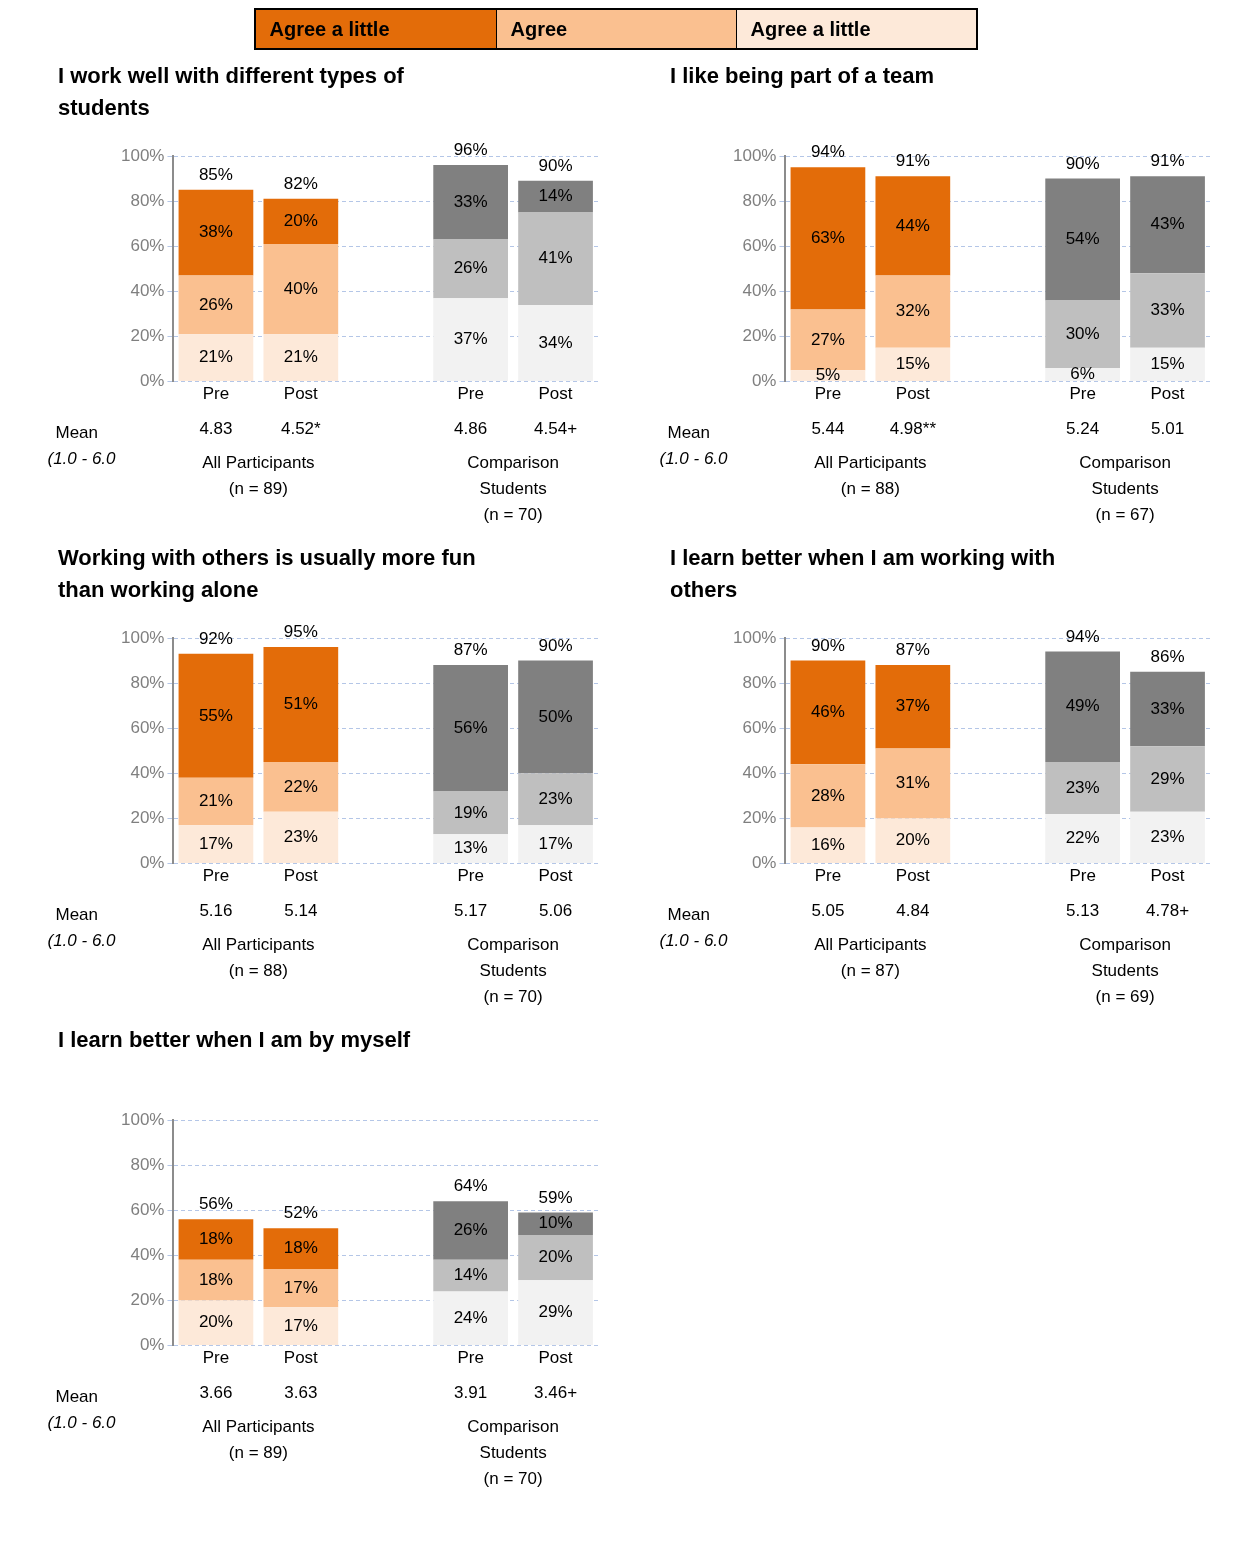  Describe the element at coordinates (912, 225) in the screenshot. I see `data-label: 44%` at that location.